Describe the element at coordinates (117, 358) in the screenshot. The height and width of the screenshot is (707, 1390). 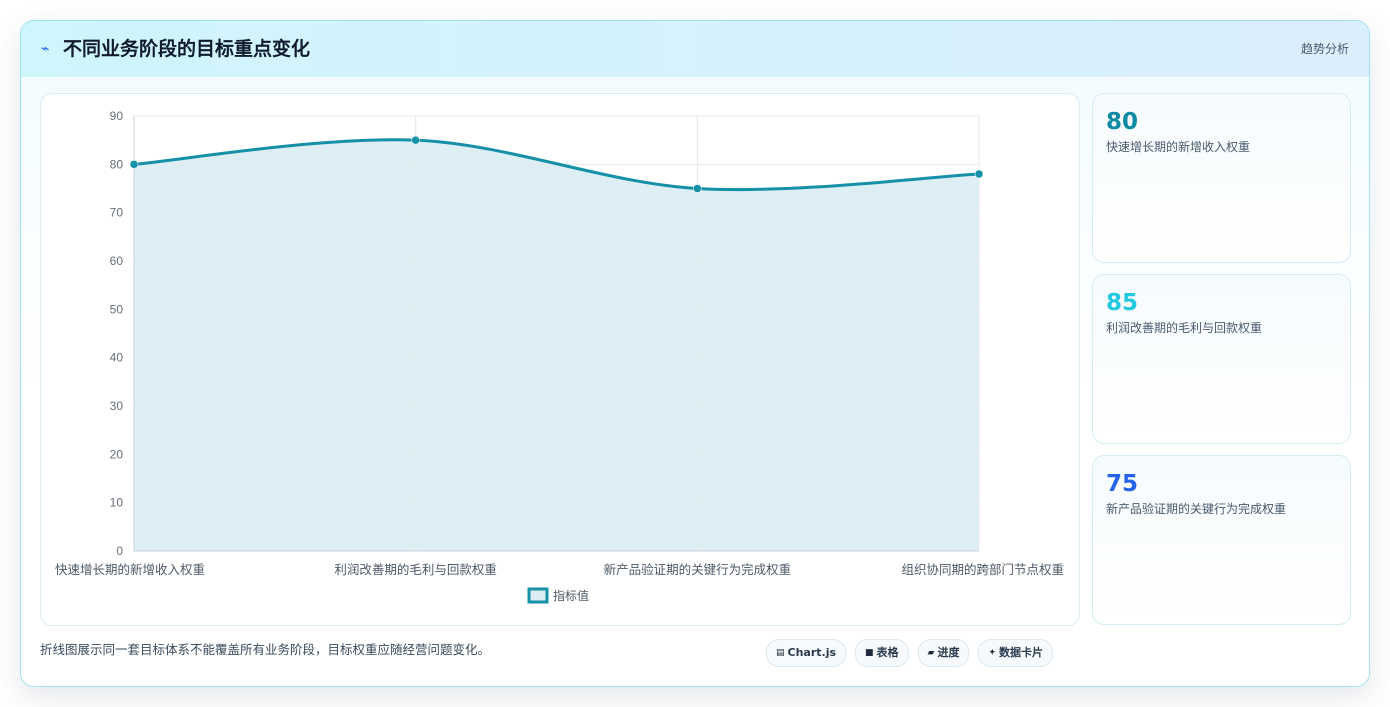
I see `y-tick-label: 40` at that location.